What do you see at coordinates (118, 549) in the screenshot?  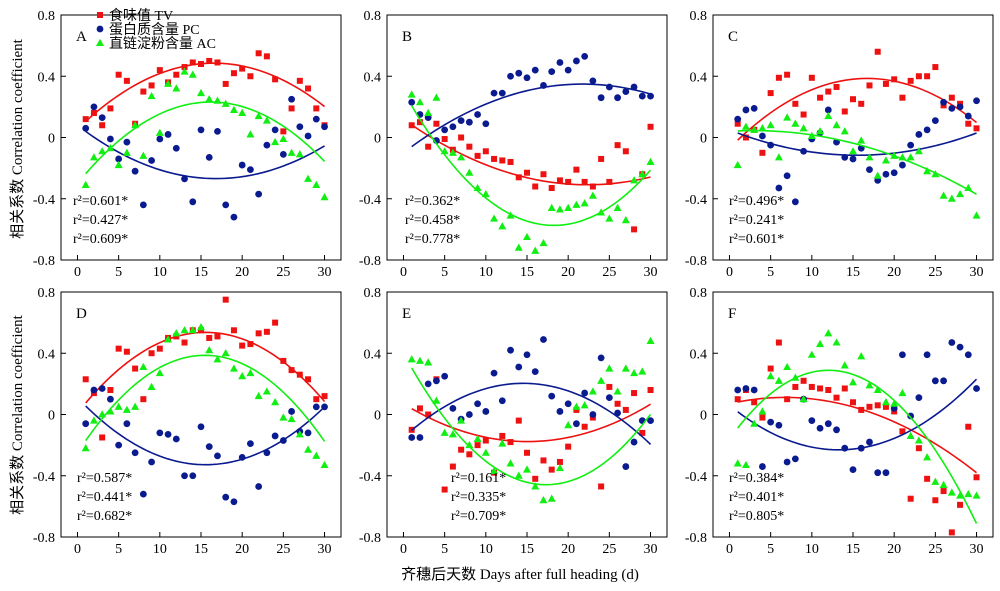 I see `x-tick-label: 5` at bounding box center [118, 549].